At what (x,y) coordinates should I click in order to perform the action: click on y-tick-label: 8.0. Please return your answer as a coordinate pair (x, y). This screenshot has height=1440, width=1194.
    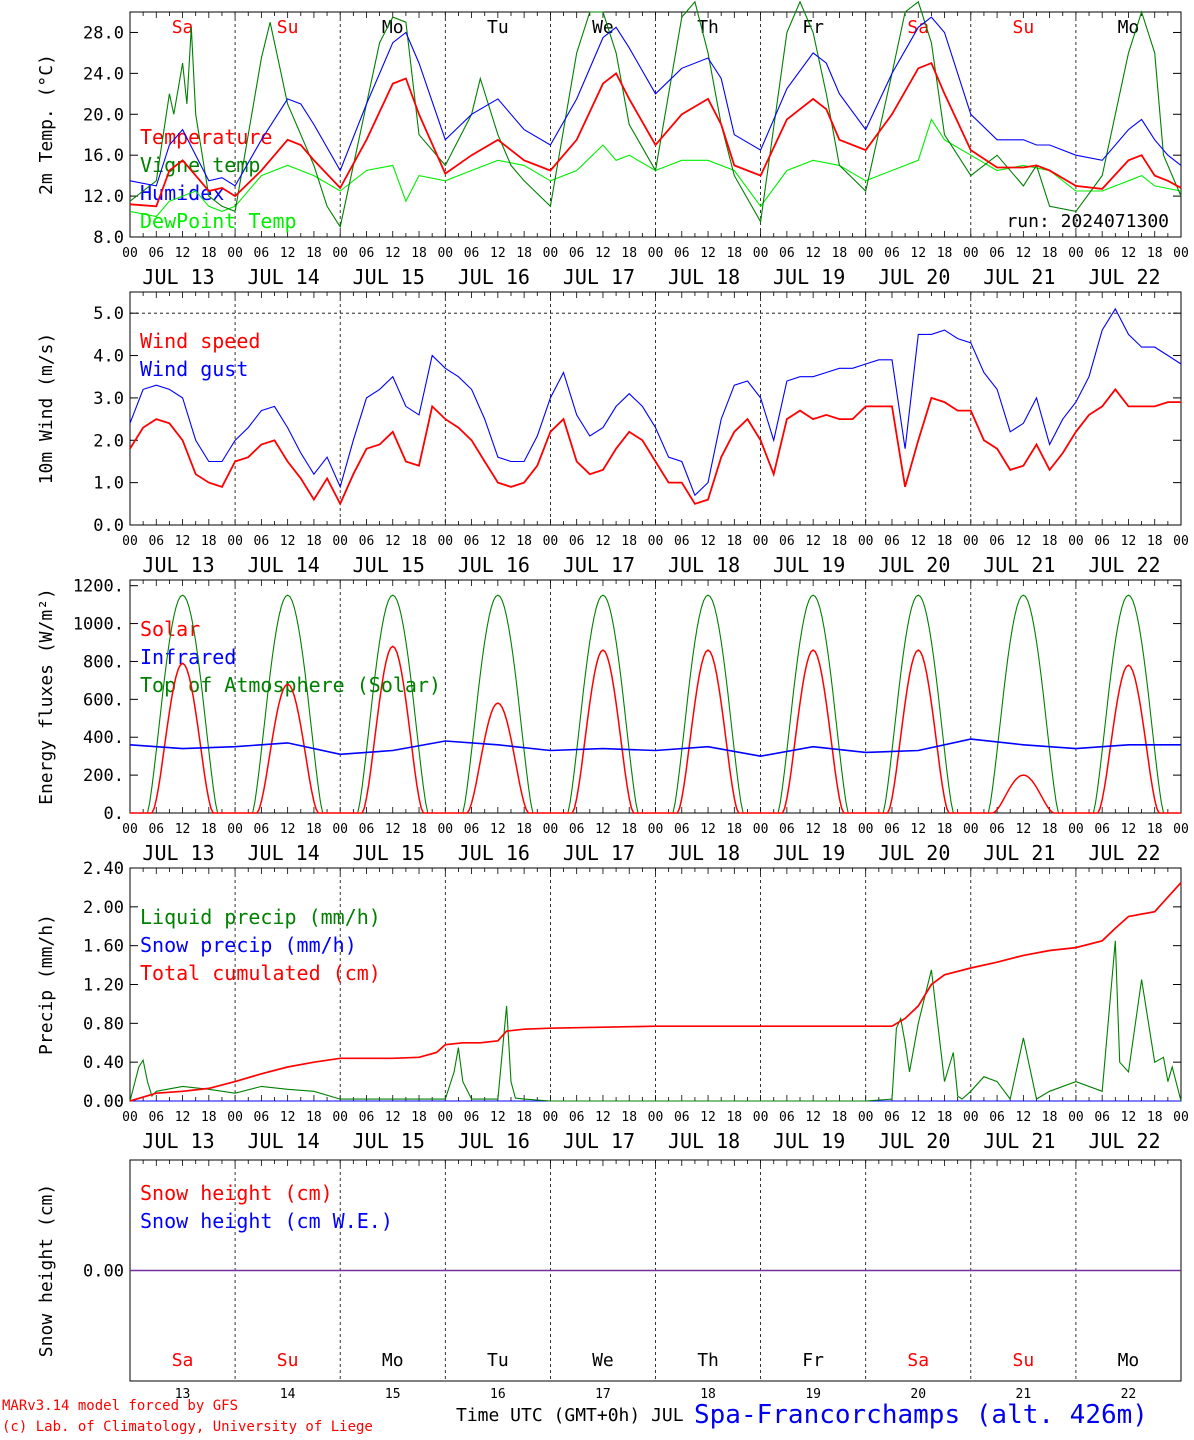
    Looking at the image, I should click on (108, 238).